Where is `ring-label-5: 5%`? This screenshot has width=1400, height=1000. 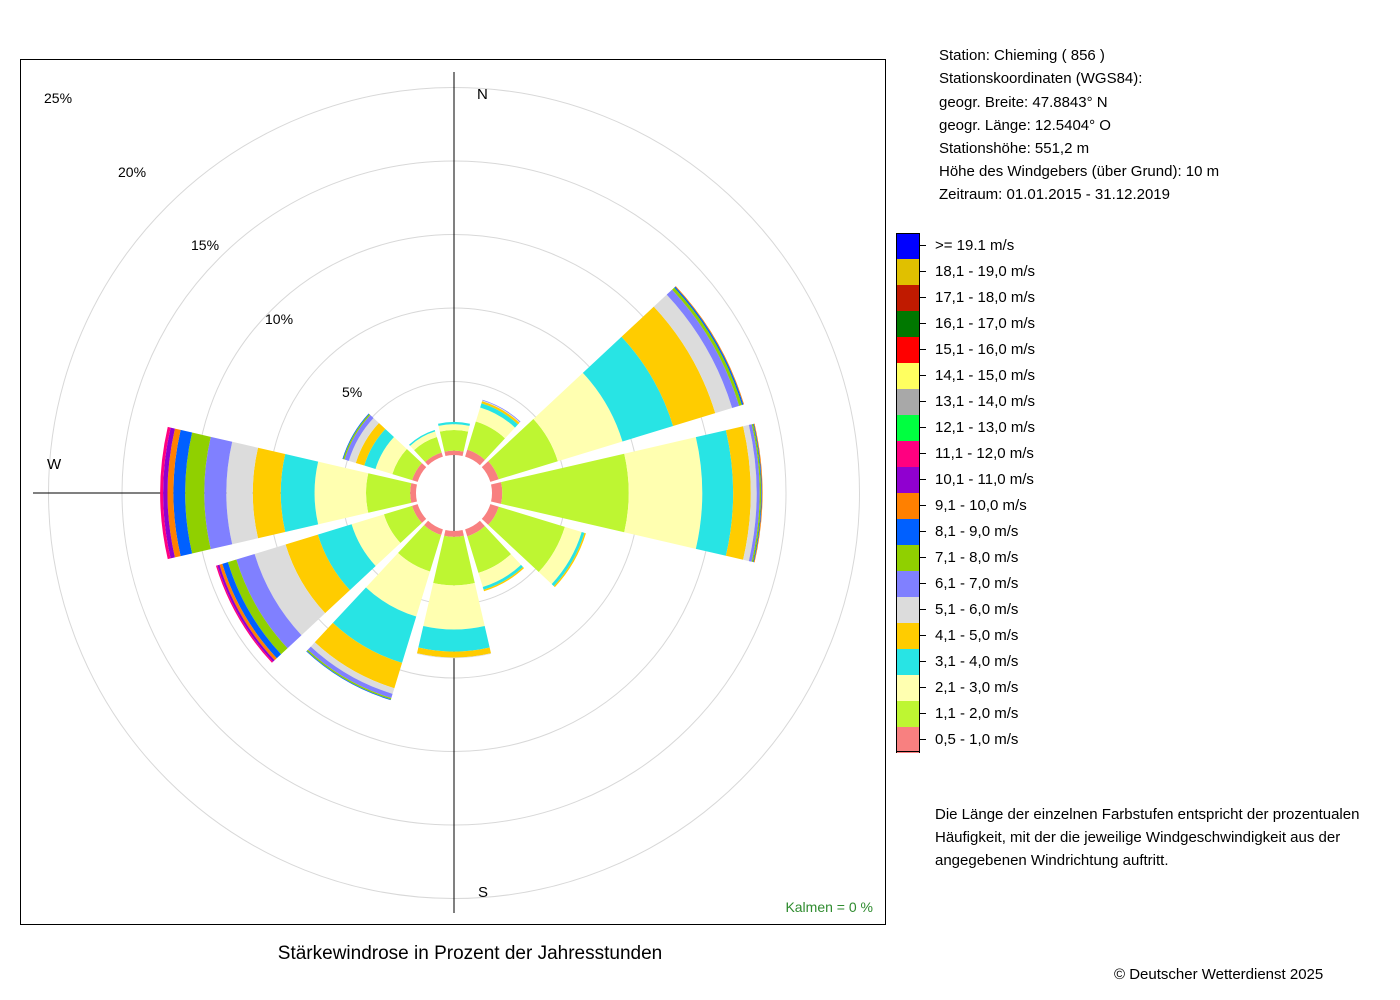
ring-label-5: 5% is located at coordinates (352, 392).